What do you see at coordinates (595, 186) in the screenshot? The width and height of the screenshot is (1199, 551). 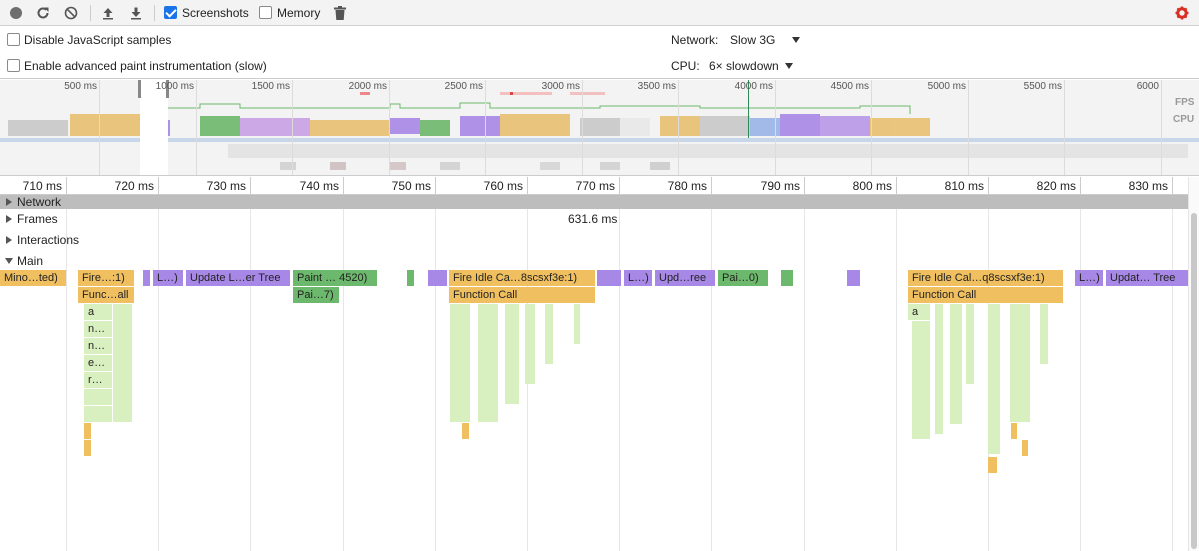 I see `ruler-tick-label: 770 ms` at bounding box center [595, 186].